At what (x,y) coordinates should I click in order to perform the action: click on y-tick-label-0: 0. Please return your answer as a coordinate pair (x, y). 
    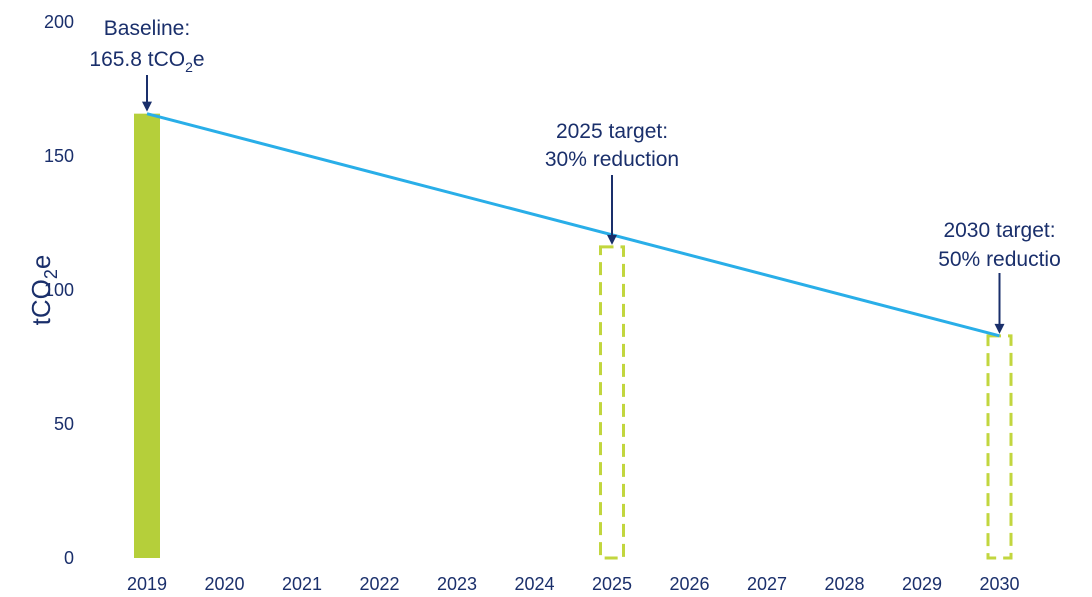
    Looking at the image, I should click on (69, 558).